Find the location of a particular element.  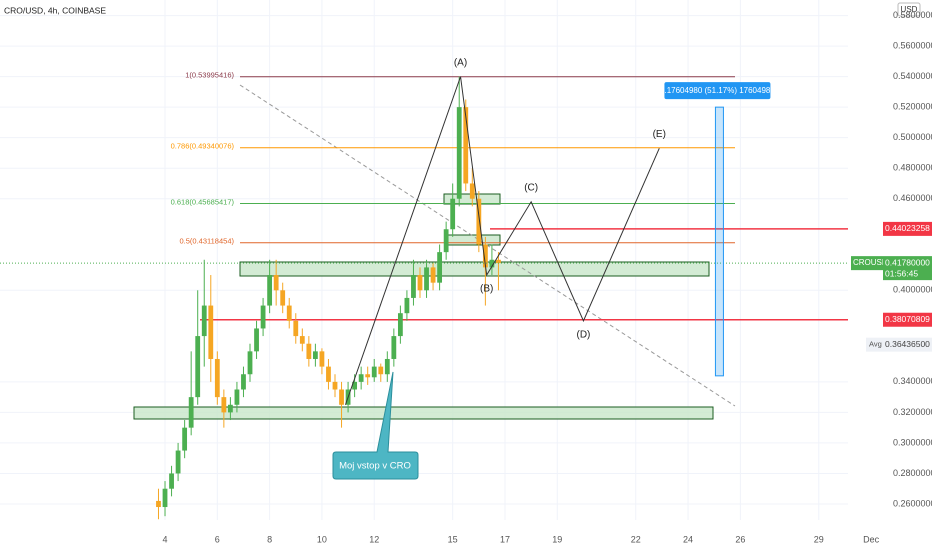

y-tick-label: 0.46000000 is located at coordinates (912, 198).